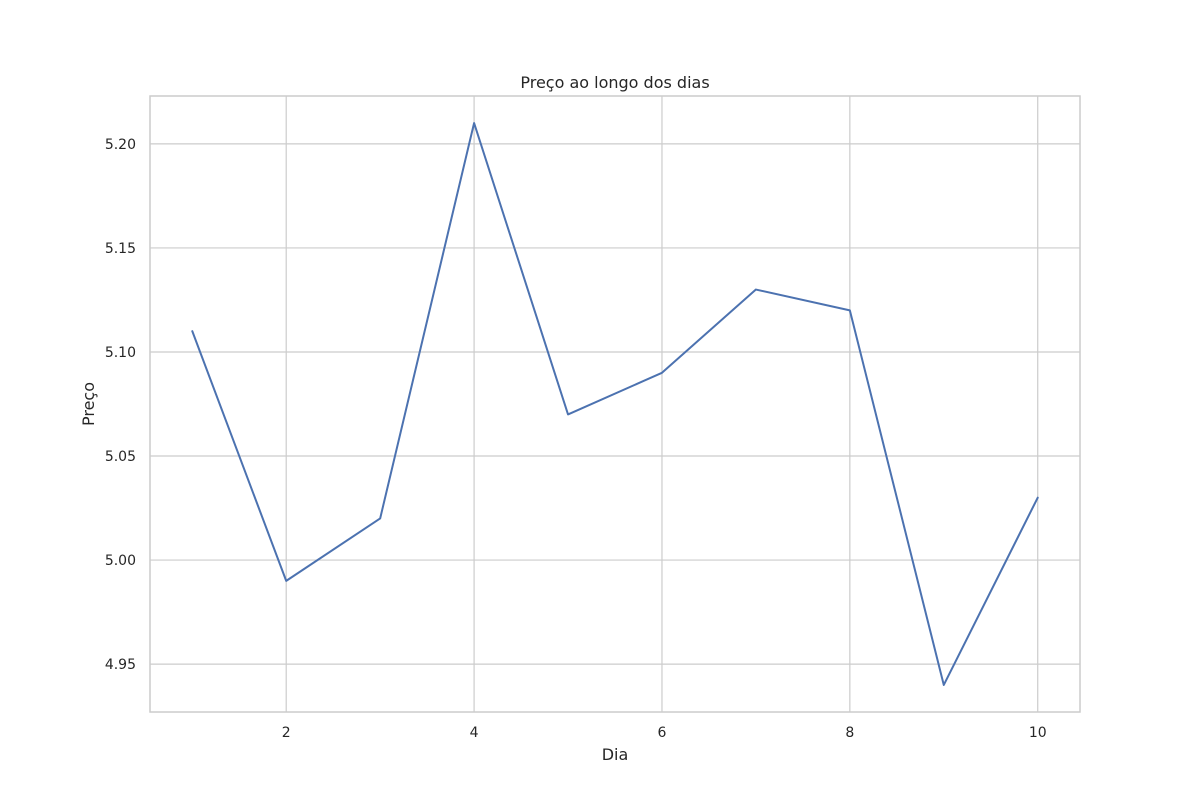 This screenshot has height=800, width=1200. I want to click on y-tick-label: 4.95, so click(120, 665).